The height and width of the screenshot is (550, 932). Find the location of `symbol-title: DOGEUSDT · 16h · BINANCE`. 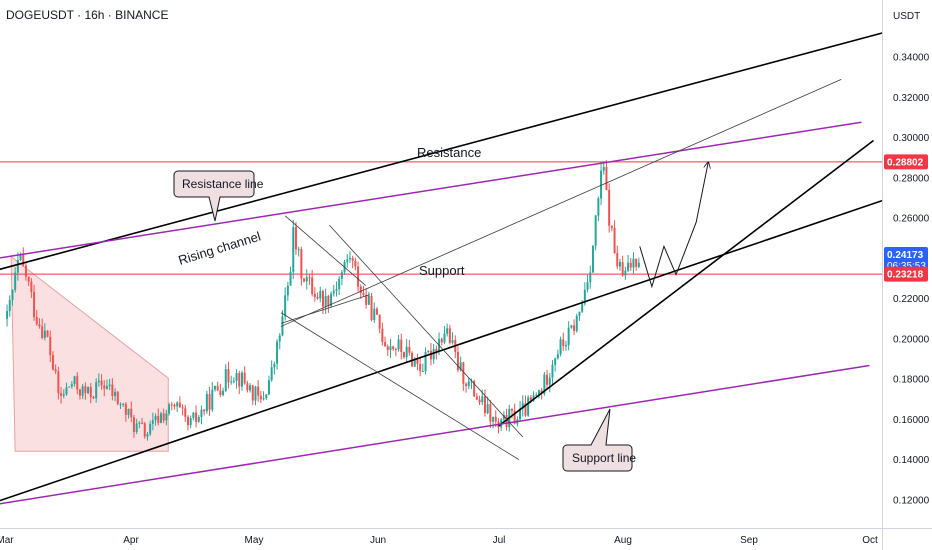

symbol-title: DOGEUSDT · 16h · BINANCE is located at coordinates (87, 15).